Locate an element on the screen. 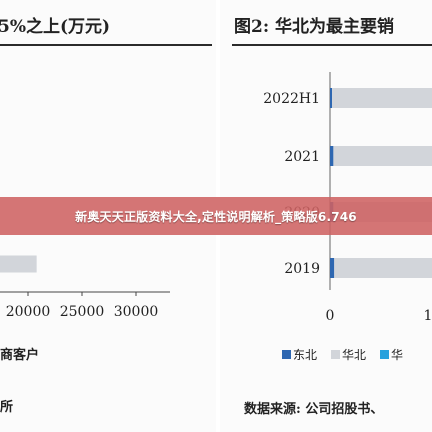 The image size is (432, 432). left-footer-text: 所 is located at coordinates (7, 407).